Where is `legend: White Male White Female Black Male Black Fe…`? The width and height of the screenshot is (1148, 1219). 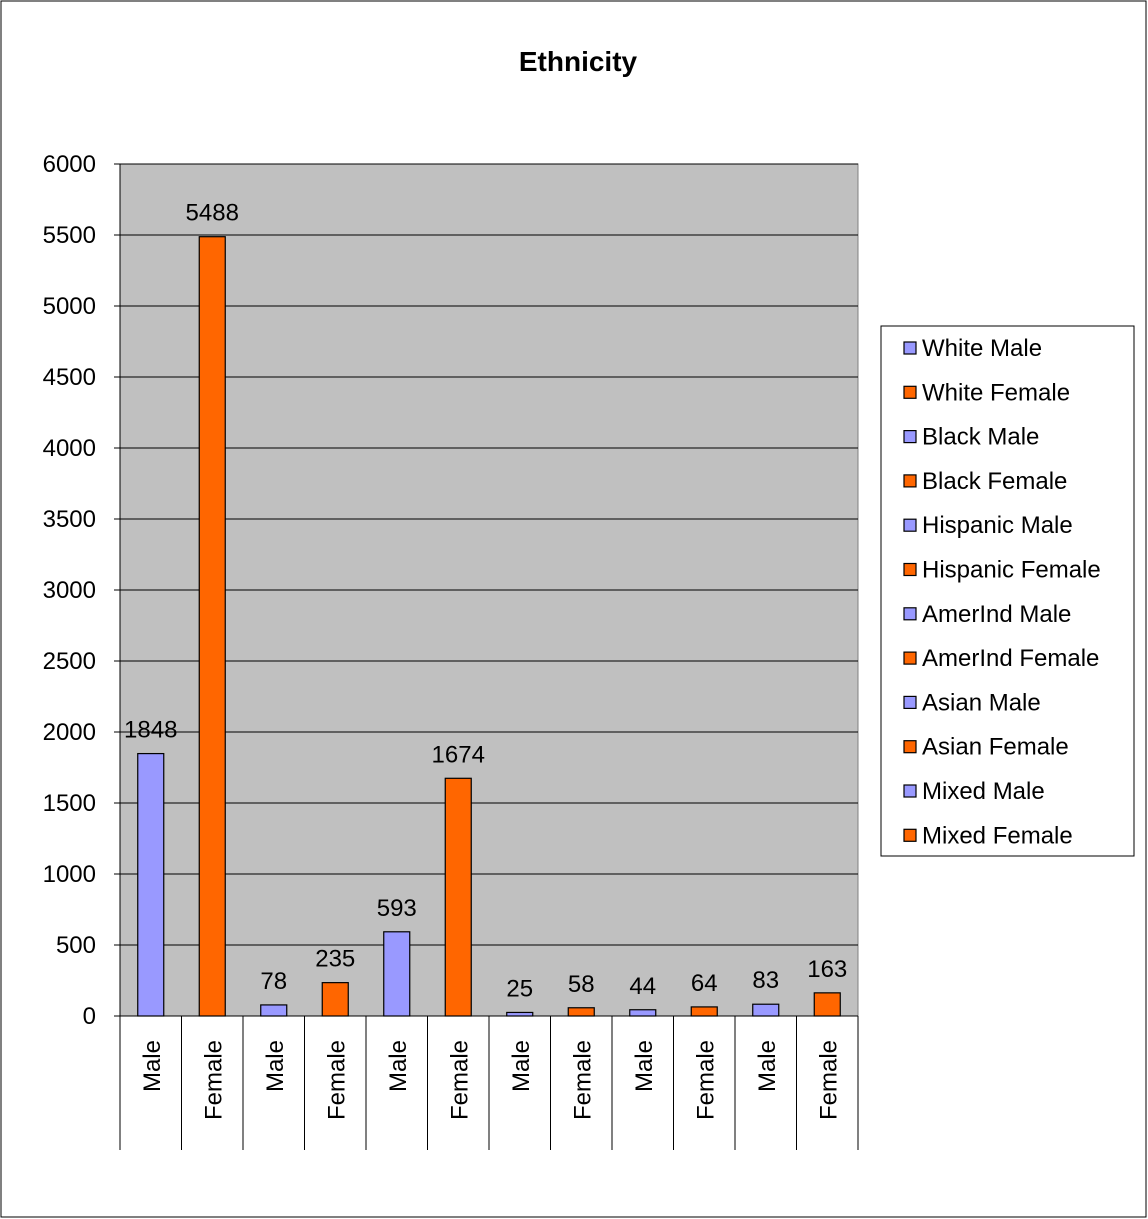 legend: White Male White Female Black Male Black Fe… is located at coordinates (1007, 591).